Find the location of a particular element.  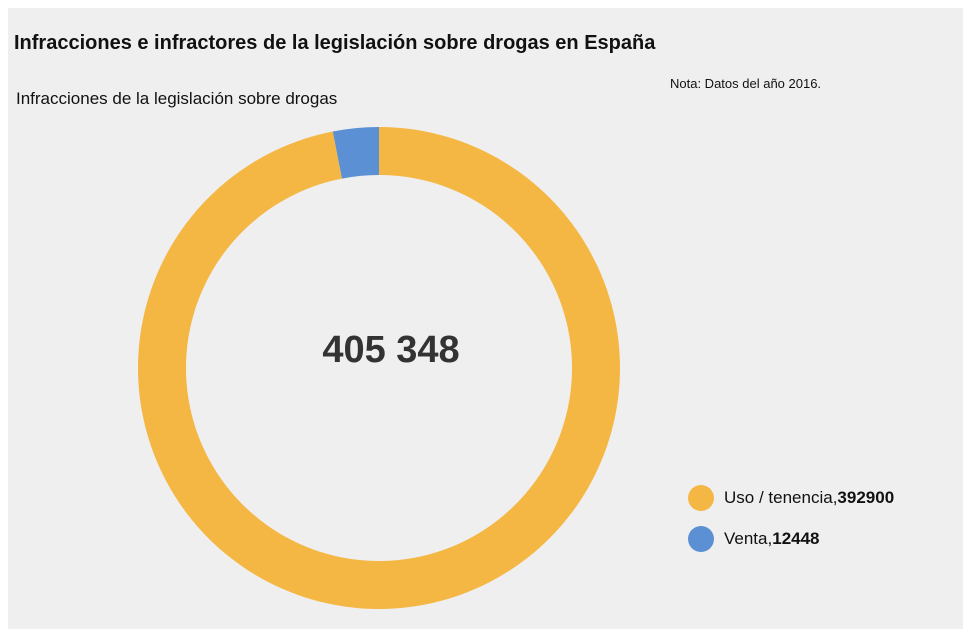

legend-label-uso-tenencia: Uso / tenencia is located at coordinates (778, 497).